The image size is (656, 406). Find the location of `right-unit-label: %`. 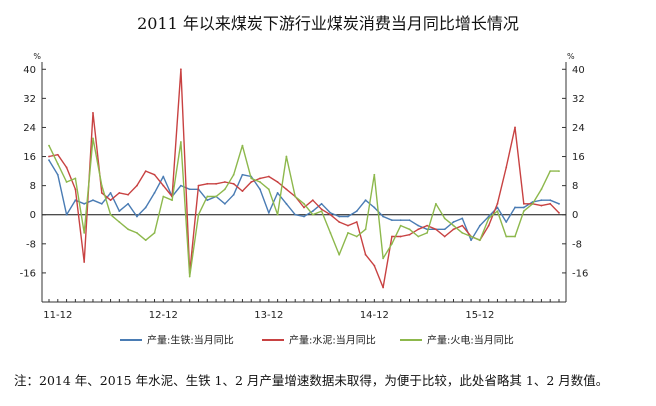

right-unit-label: % is located at coordinates (571, 56).